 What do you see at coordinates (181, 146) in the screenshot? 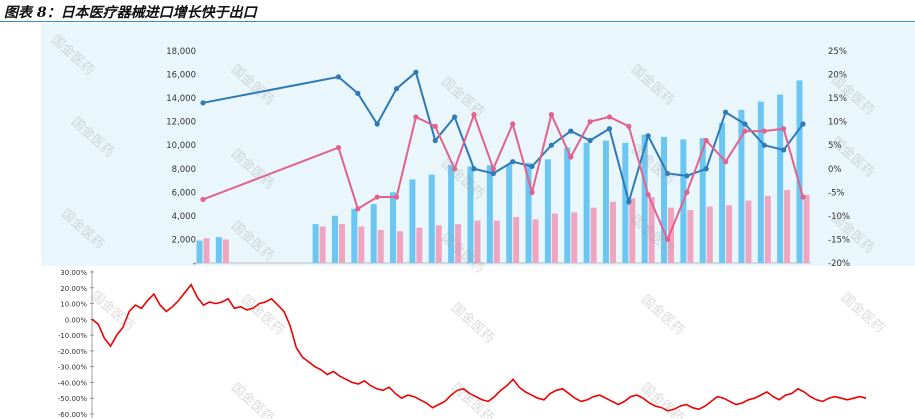
I see `left-axis-tick: 10,000` at bounding box center [181, 146].